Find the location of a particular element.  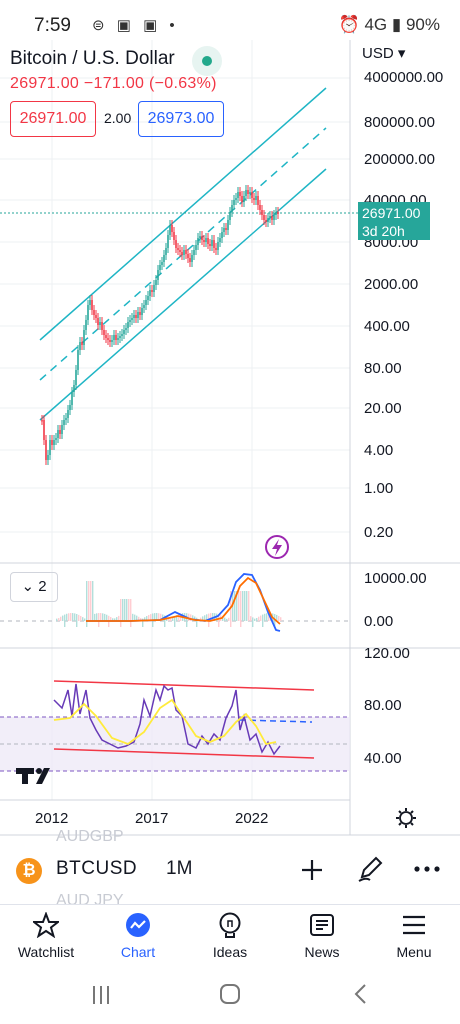

tab-ideas: Ideas is located at coordinates (230, 940).